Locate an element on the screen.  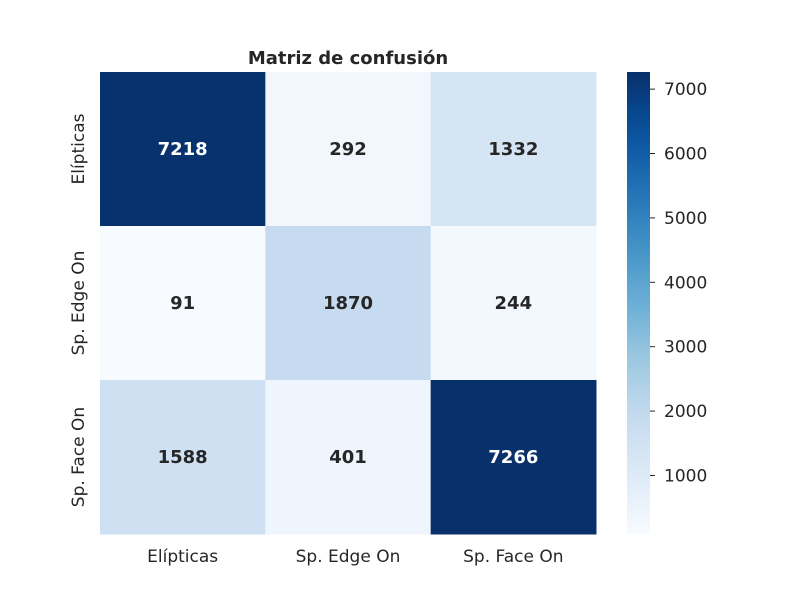
colorbar-tick-label: 6000 is located at coordinates (685, 155).